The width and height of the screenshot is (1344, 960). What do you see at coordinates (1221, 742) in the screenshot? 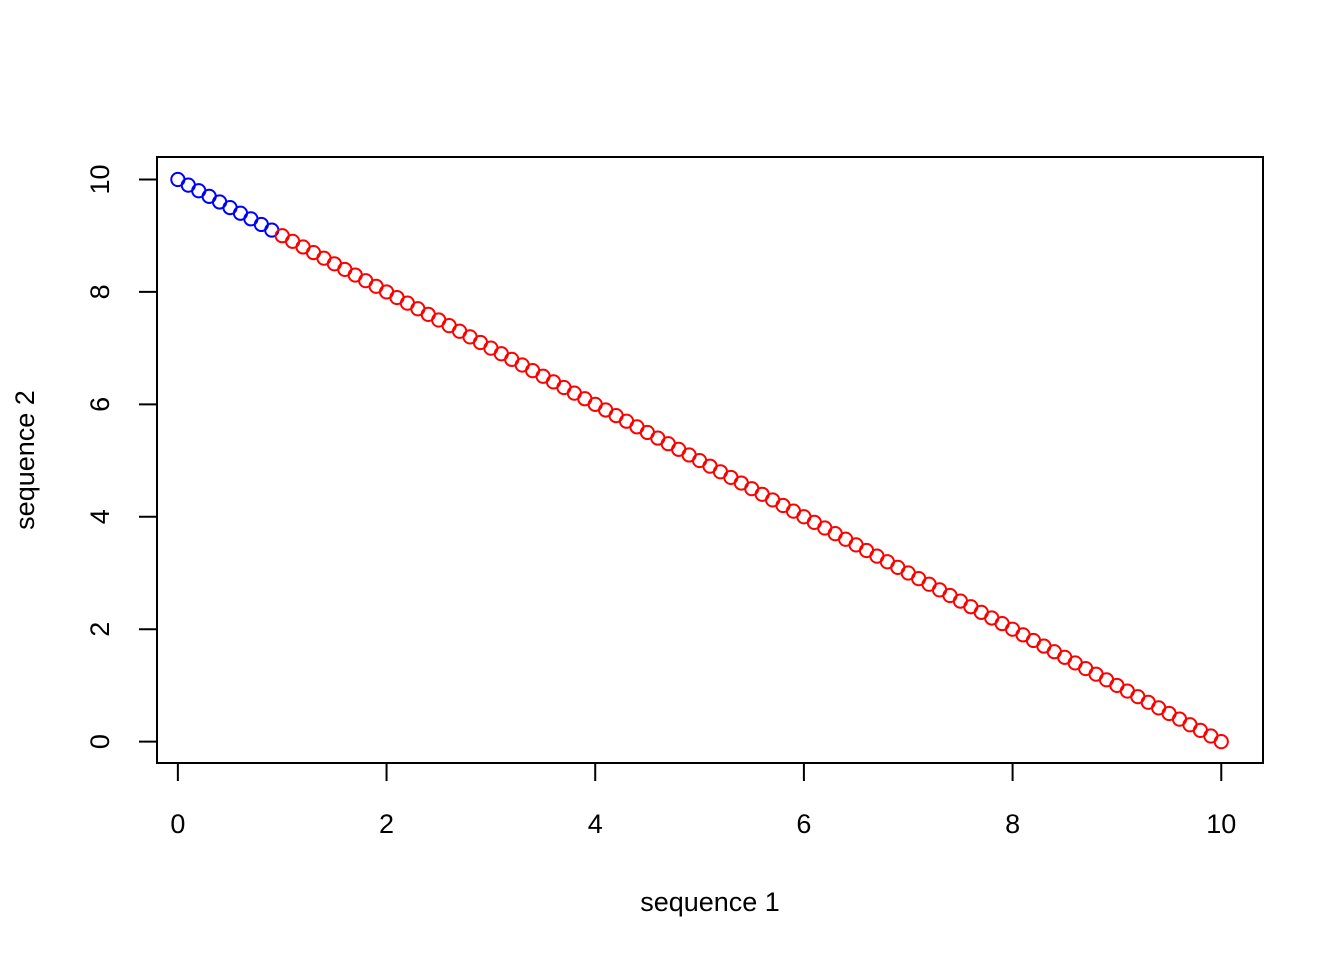
I see `data-point` at bounding box center [1221, 742].